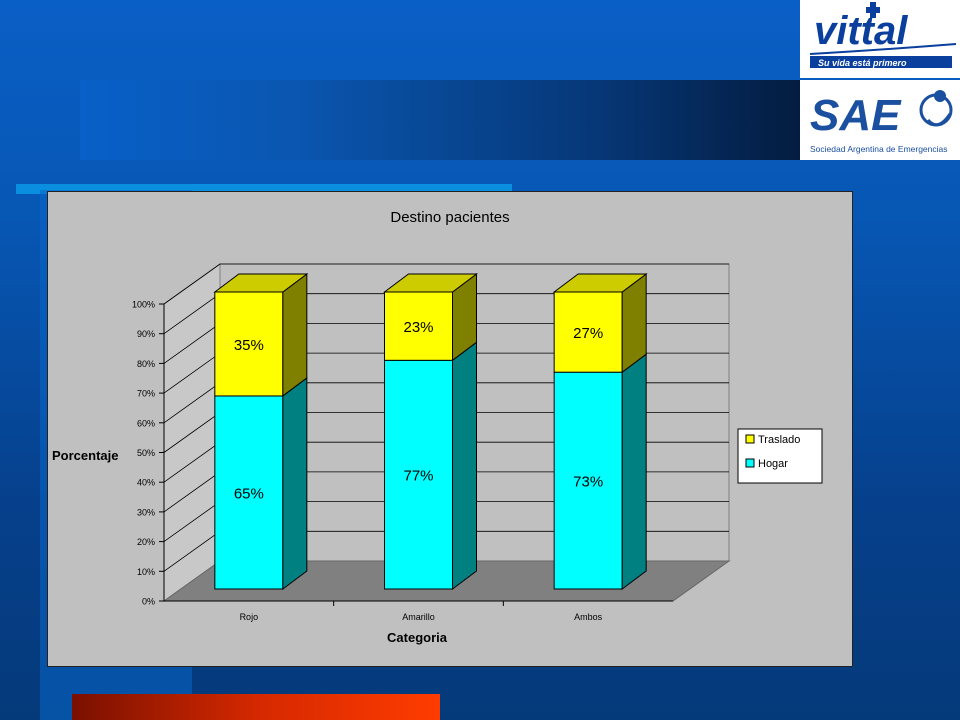  What do you see at coordinates (146, 423) in the screenshot?
I see `y-tick-label: 60%` at bounding box center [146, 423].